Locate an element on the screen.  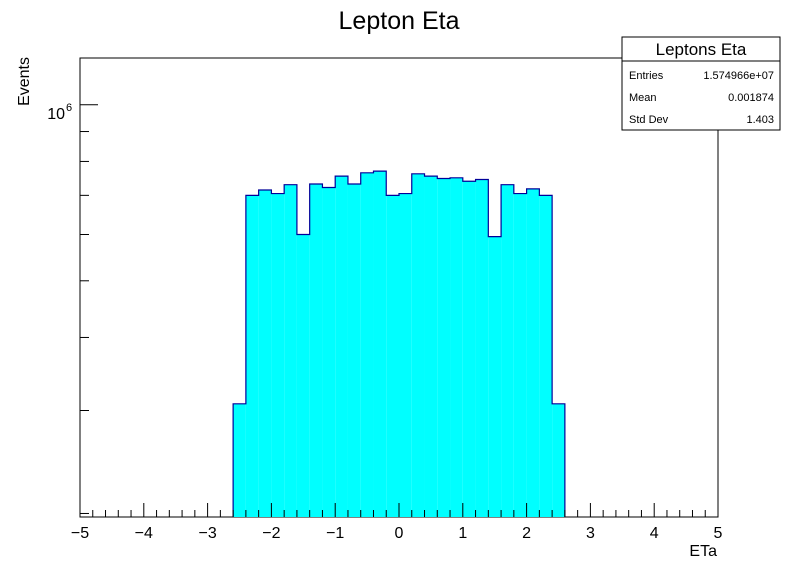
x-axis: −5 −4 −3 −2 −1 0 1 2 3 4 5 is located at coordinates (397, 522).